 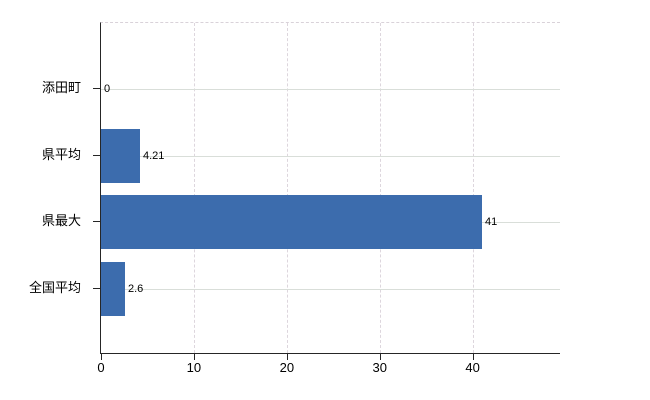 What do you see at coordinates (287, 367) in the screenshot?
I see `x-axis-tick-label: 20` at bounding box center [287, 367].